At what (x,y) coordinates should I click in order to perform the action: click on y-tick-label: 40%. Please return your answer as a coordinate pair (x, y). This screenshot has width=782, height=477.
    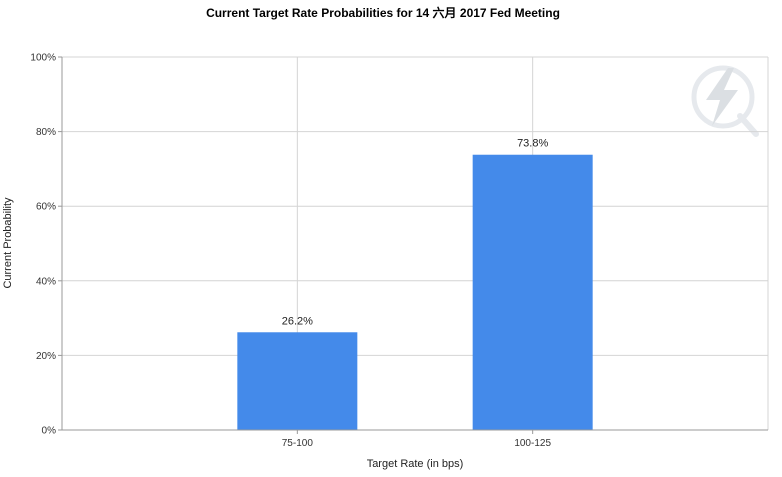
    Looking at the image, I should click on (46, 281).